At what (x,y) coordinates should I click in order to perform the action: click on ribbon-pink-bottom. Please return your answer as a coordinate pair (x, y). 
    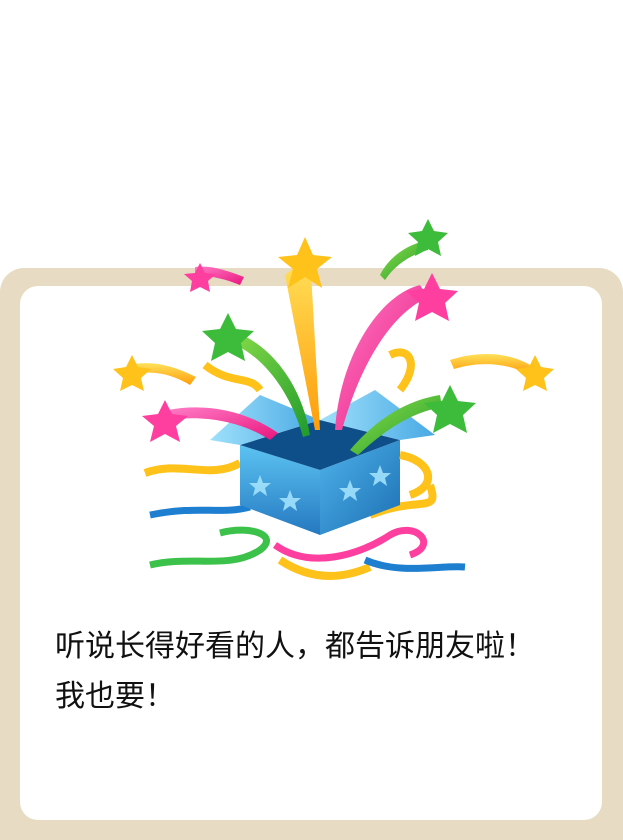
    Looking at the image, I should click on (350, 544).